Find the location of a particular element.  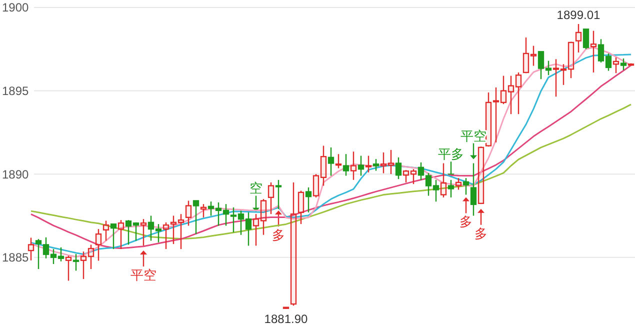

annotation: 1899.01 is located at coordinates (578, 15).